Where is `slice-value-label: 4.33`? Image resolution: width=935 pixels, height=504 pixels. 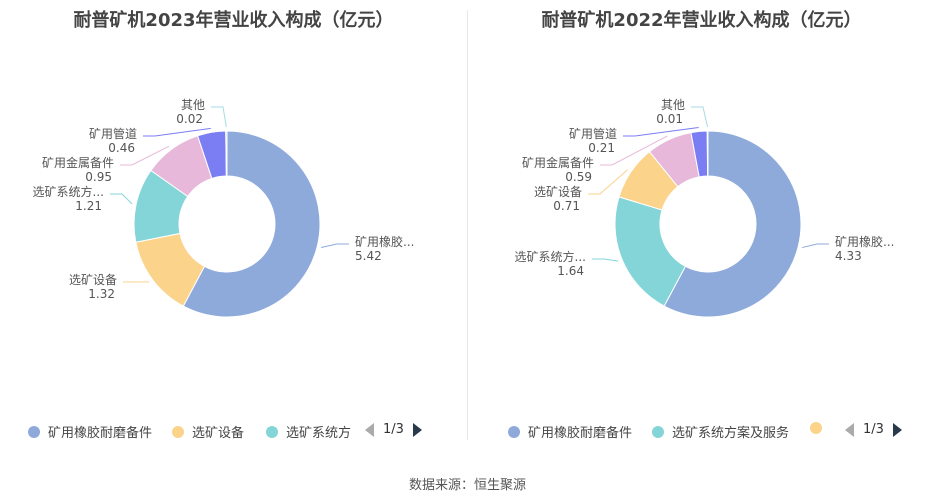
slice-value-label: 4.33 is located at coordinates (848, 256).